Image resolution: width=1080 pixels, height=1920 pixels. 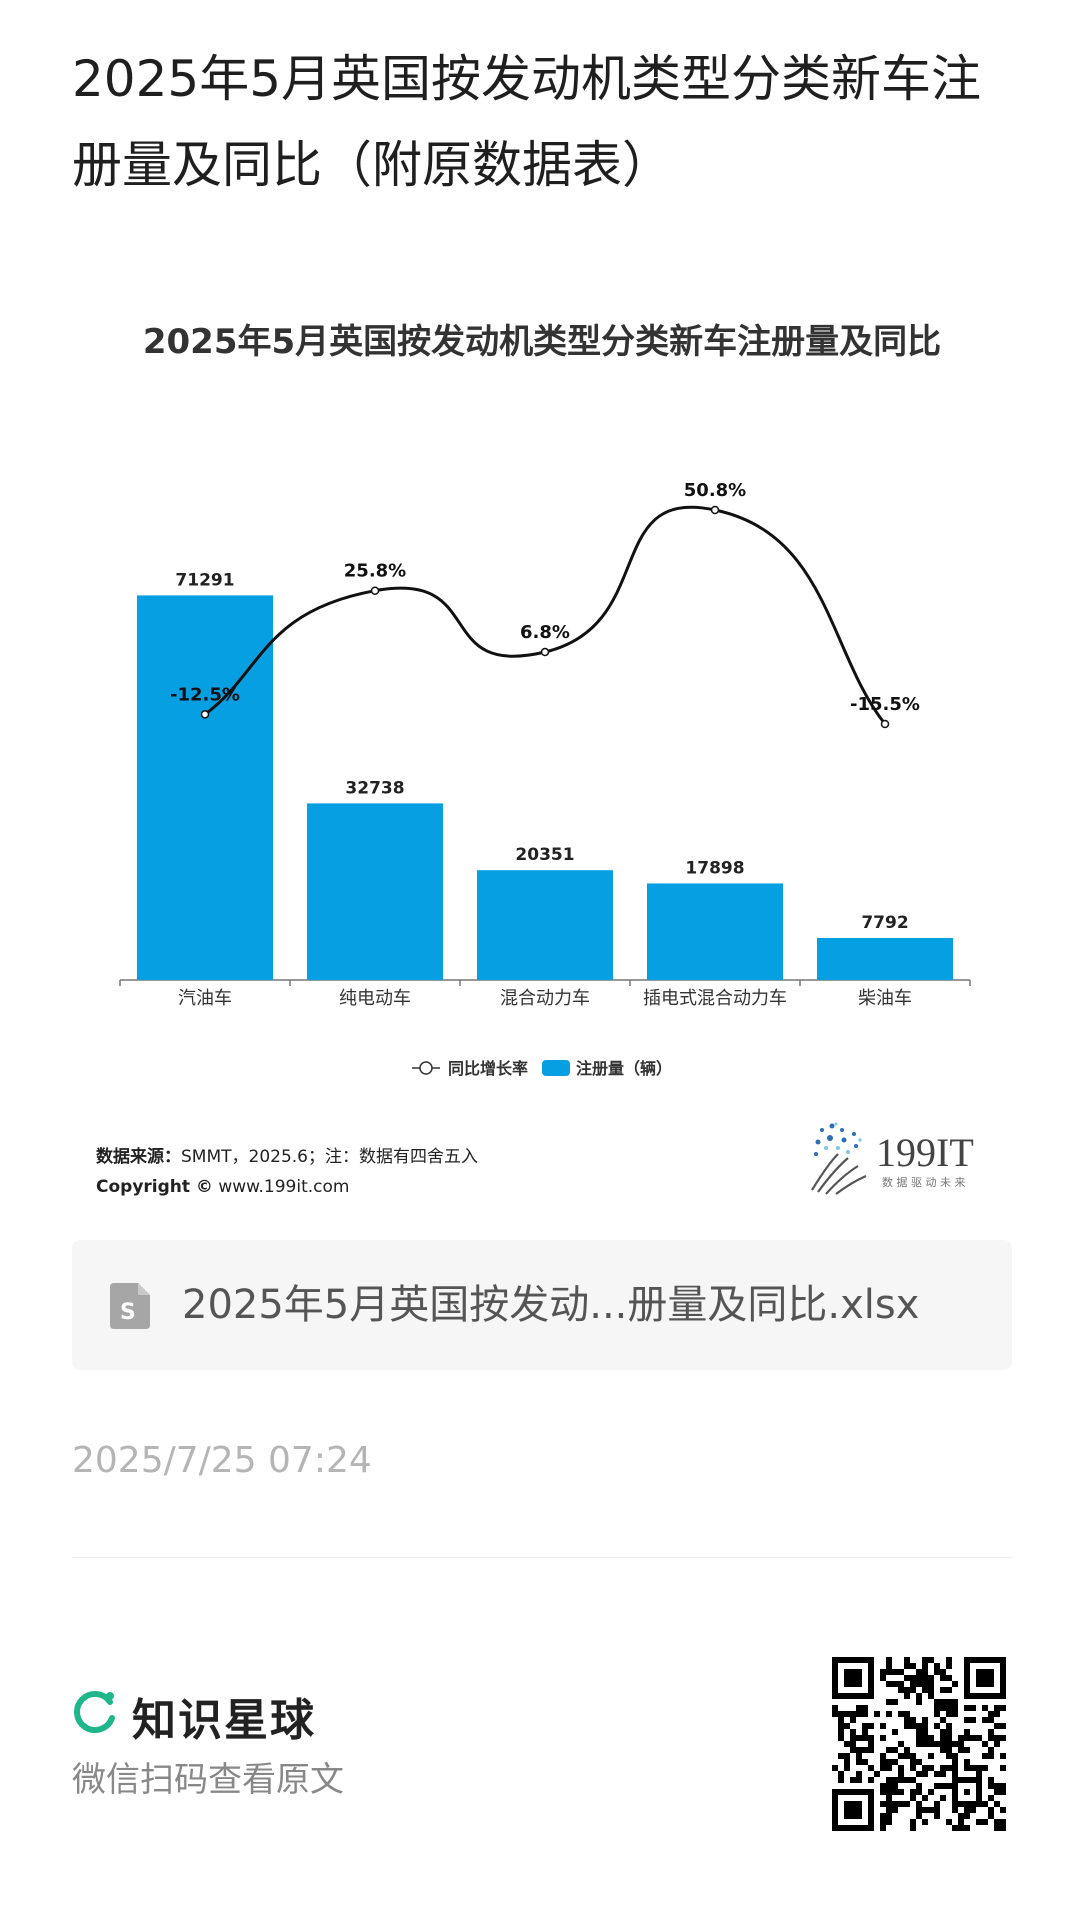 What do you see at coordinates (329, 1157) in the screenshot?
I see `source-text: SMMT，2025.6；注：数据有四舍五入` at bounding box center [329, 1157].